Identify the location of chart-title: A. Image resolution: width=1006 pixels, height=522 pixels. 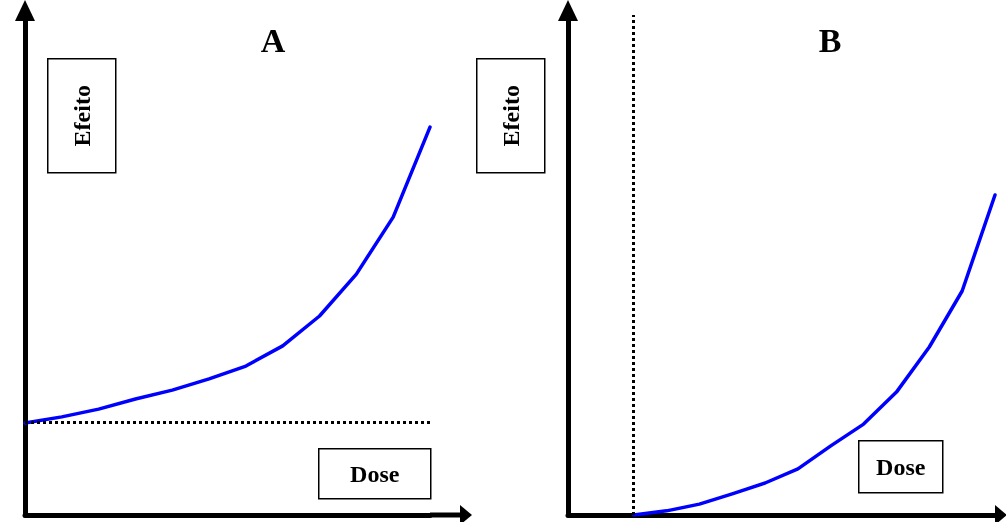
(273, 40).